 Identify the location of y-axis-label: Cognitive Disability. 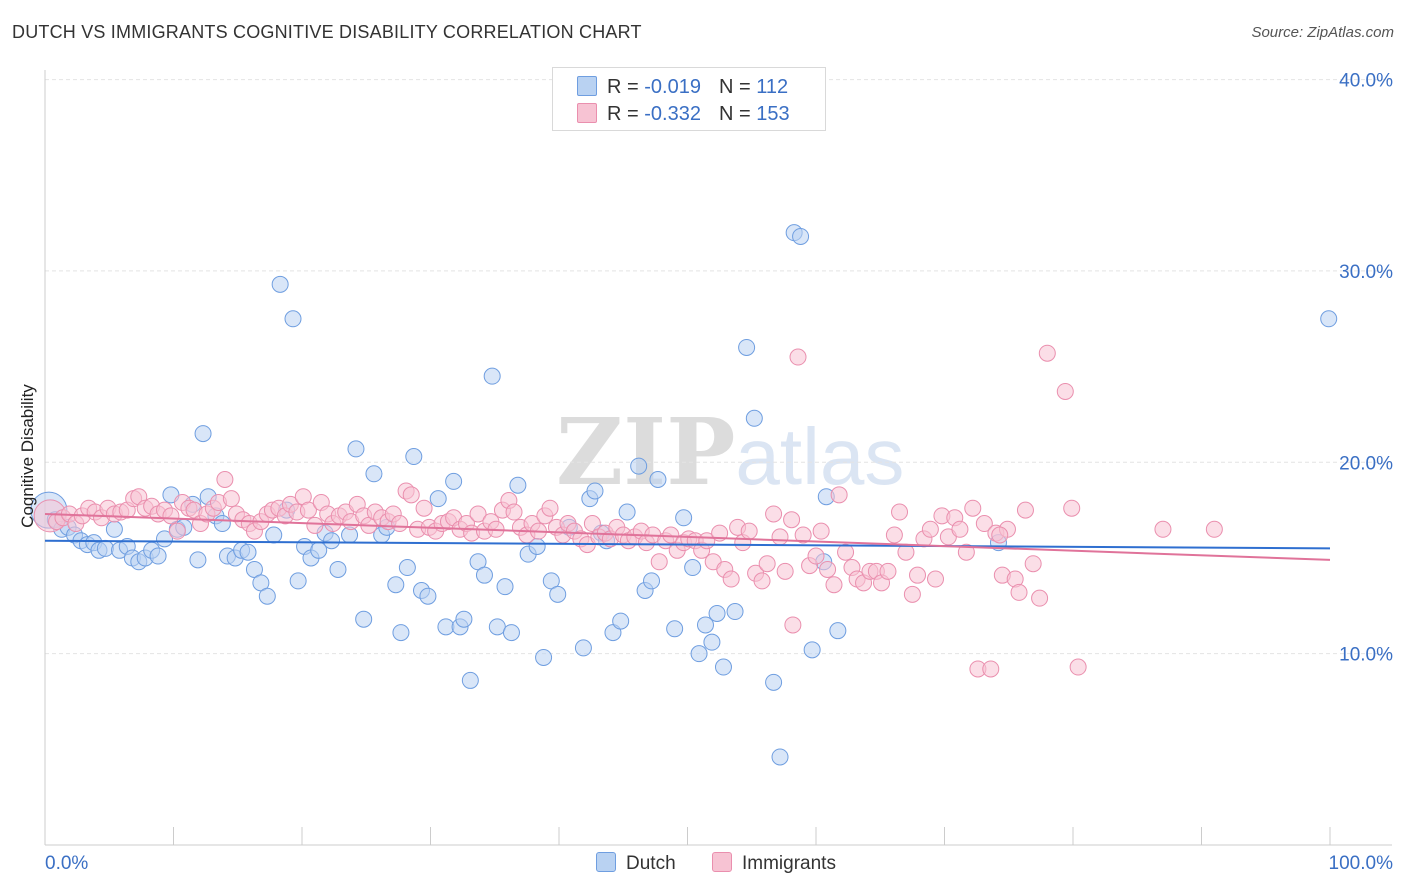
(27, 456).